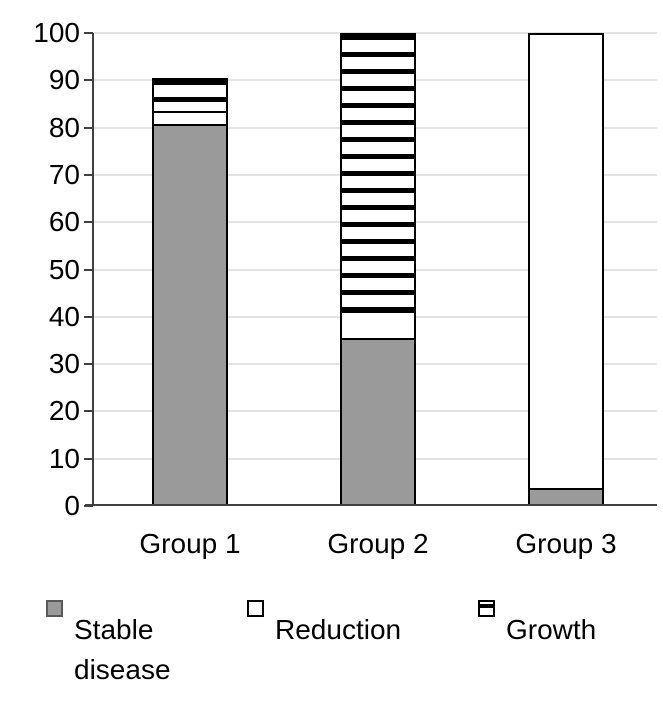  What do you see at coordinates (72, 505) in the screenshot?
I see `y-axis-label-0: 0` at bounding box center [72, 505].